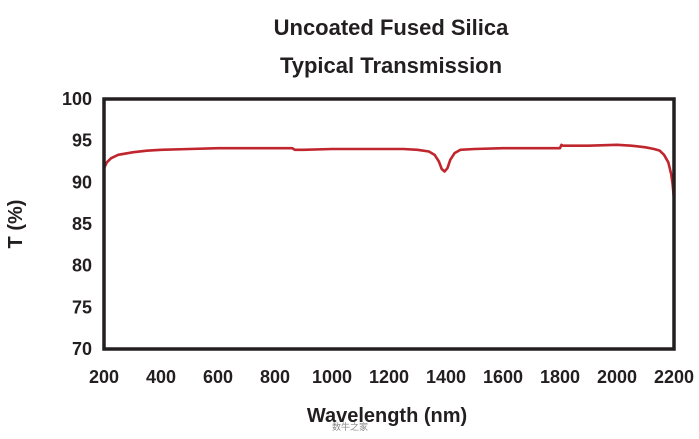 The width and height of the screenshot is (699, 439). What do you see at coordinates (446, 377) in the screenshot?
I see `x-tick-label: 1400` at bounding box center [446, 377].